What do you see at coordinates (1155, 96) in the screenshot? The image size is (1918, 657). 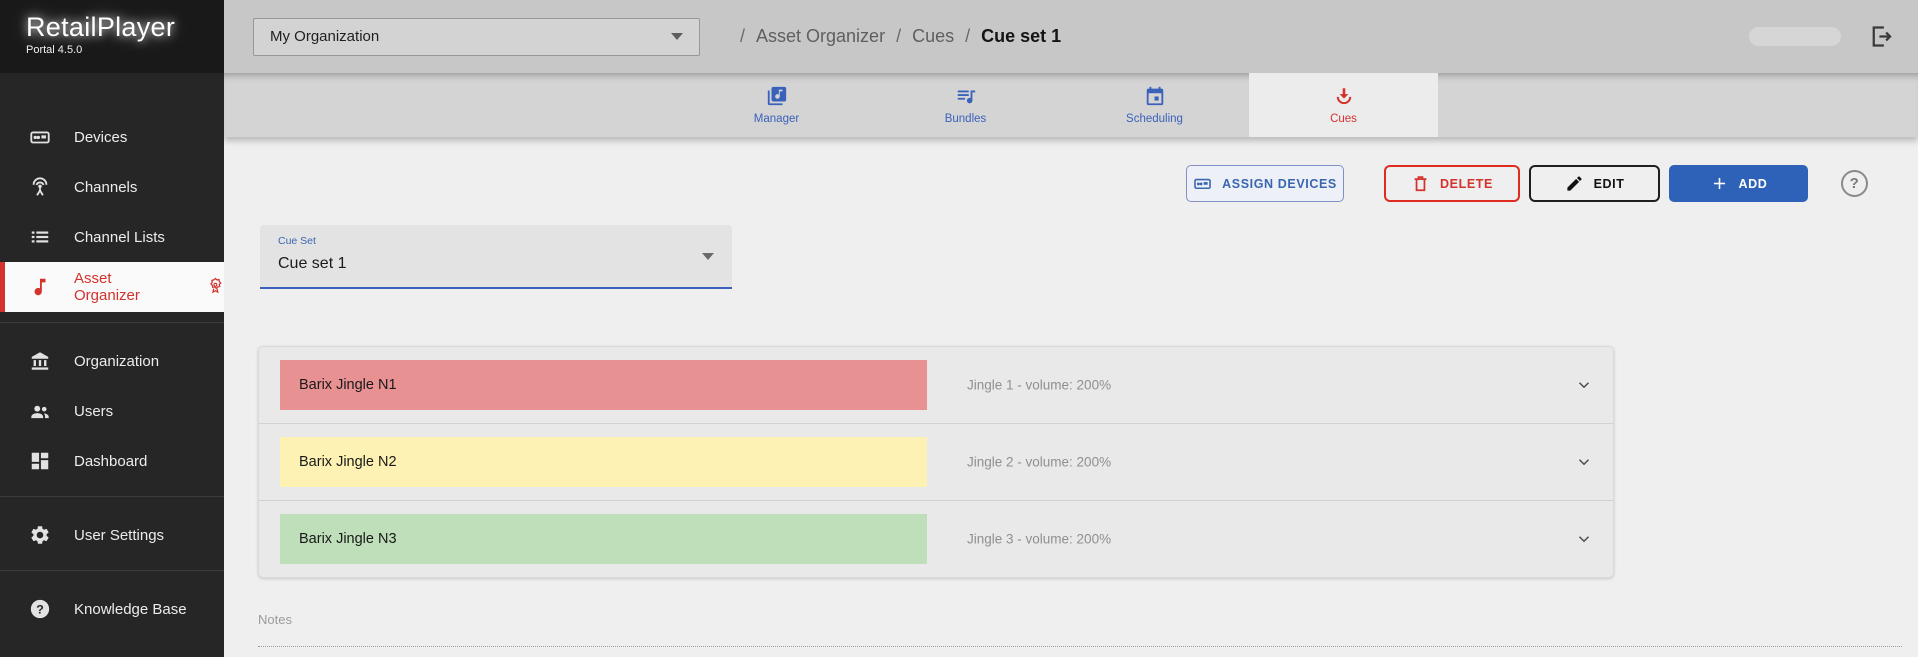 I see `calendar-icon` at bounding box center [1155, 96].